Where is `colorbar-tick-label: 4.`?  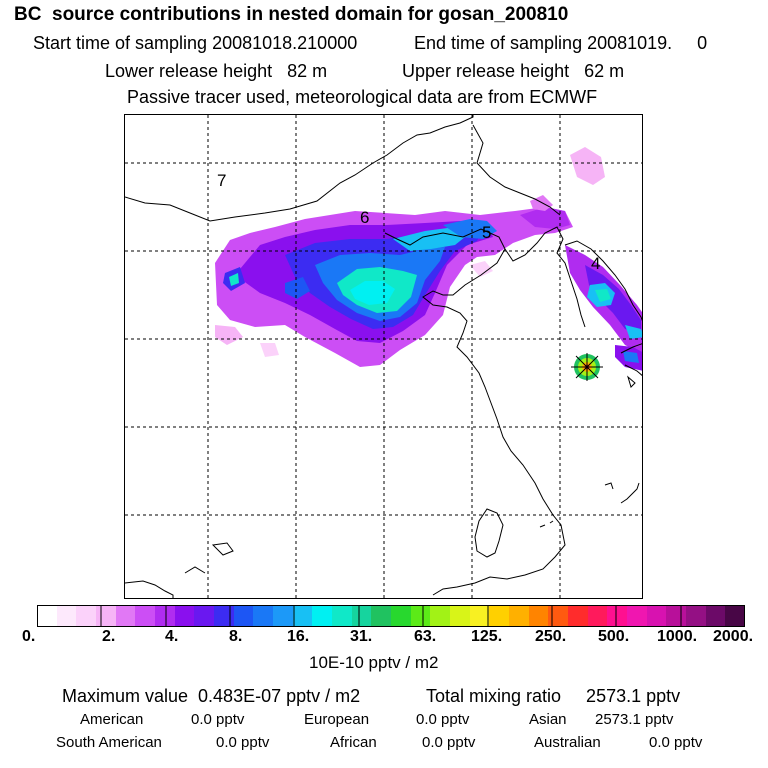
colorbar-tick-label: 4. is located at coordinates (172, 636).